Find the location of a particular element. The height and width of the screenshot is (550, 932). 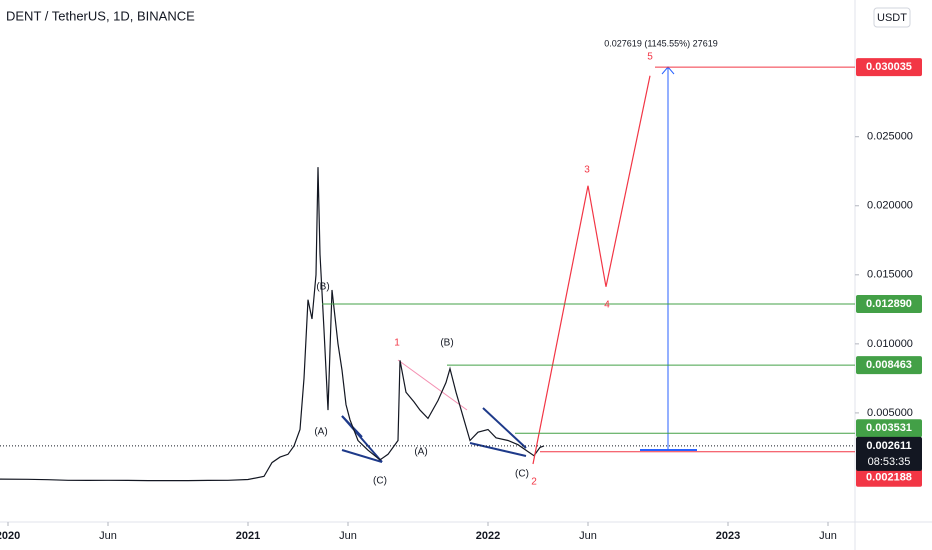

wave-label: 4 is located at coordinates (607, 305).